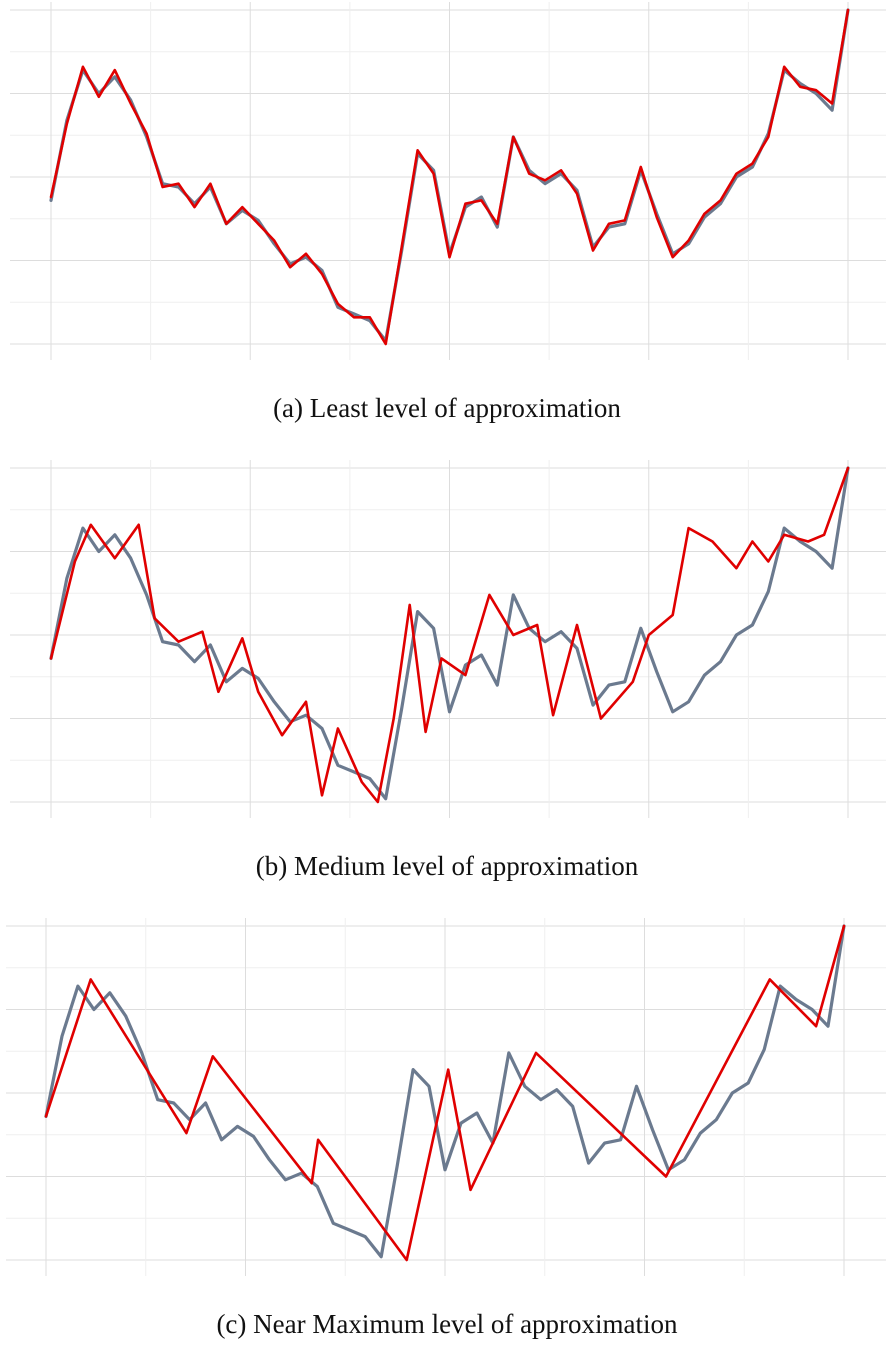 This screenshot has height=1350, width=894. I want to click on chart-caption-c: (c) Near Maximum level of approximation, so click(447, 1324).